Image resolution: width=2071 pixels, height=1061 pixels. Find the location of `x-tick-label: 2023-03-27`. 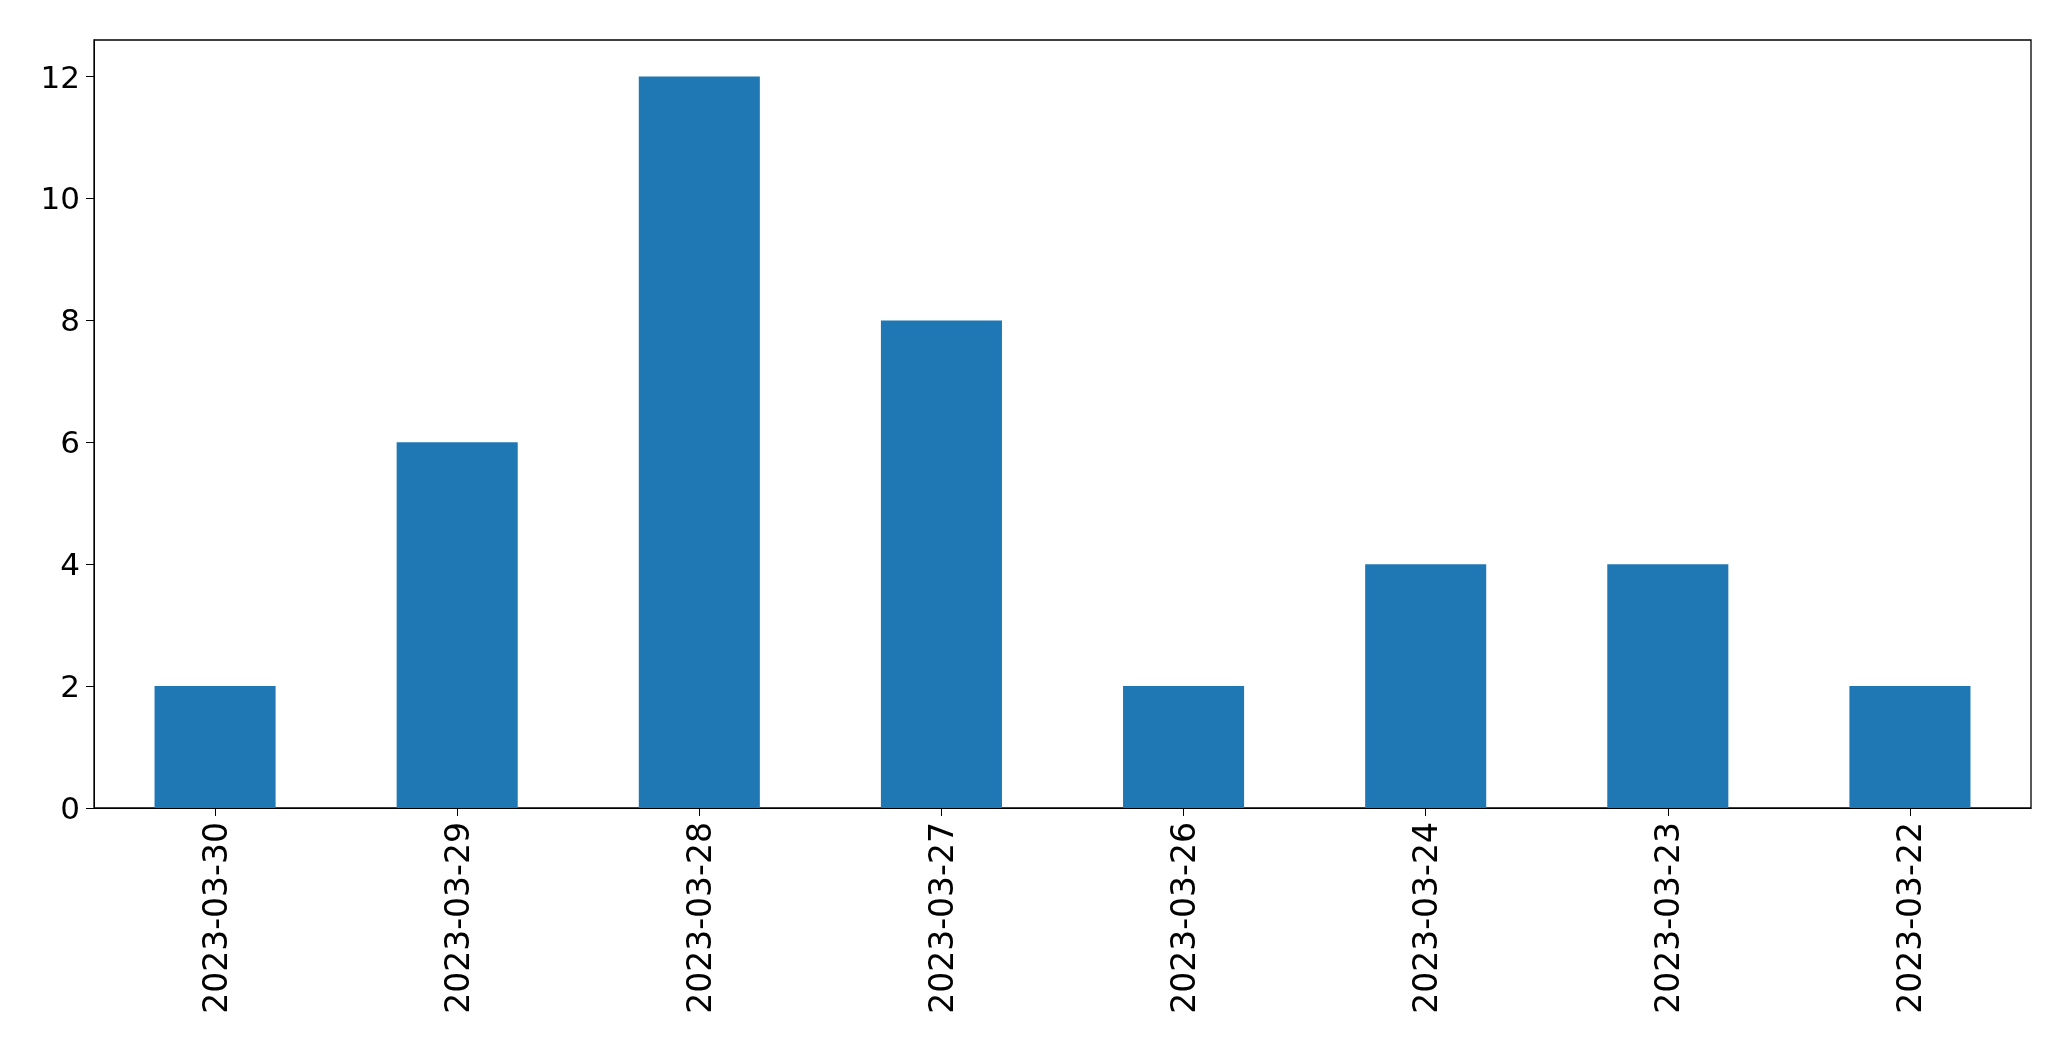

x-tick-label: 2023-03-27 is located at coordinates (941, 918).